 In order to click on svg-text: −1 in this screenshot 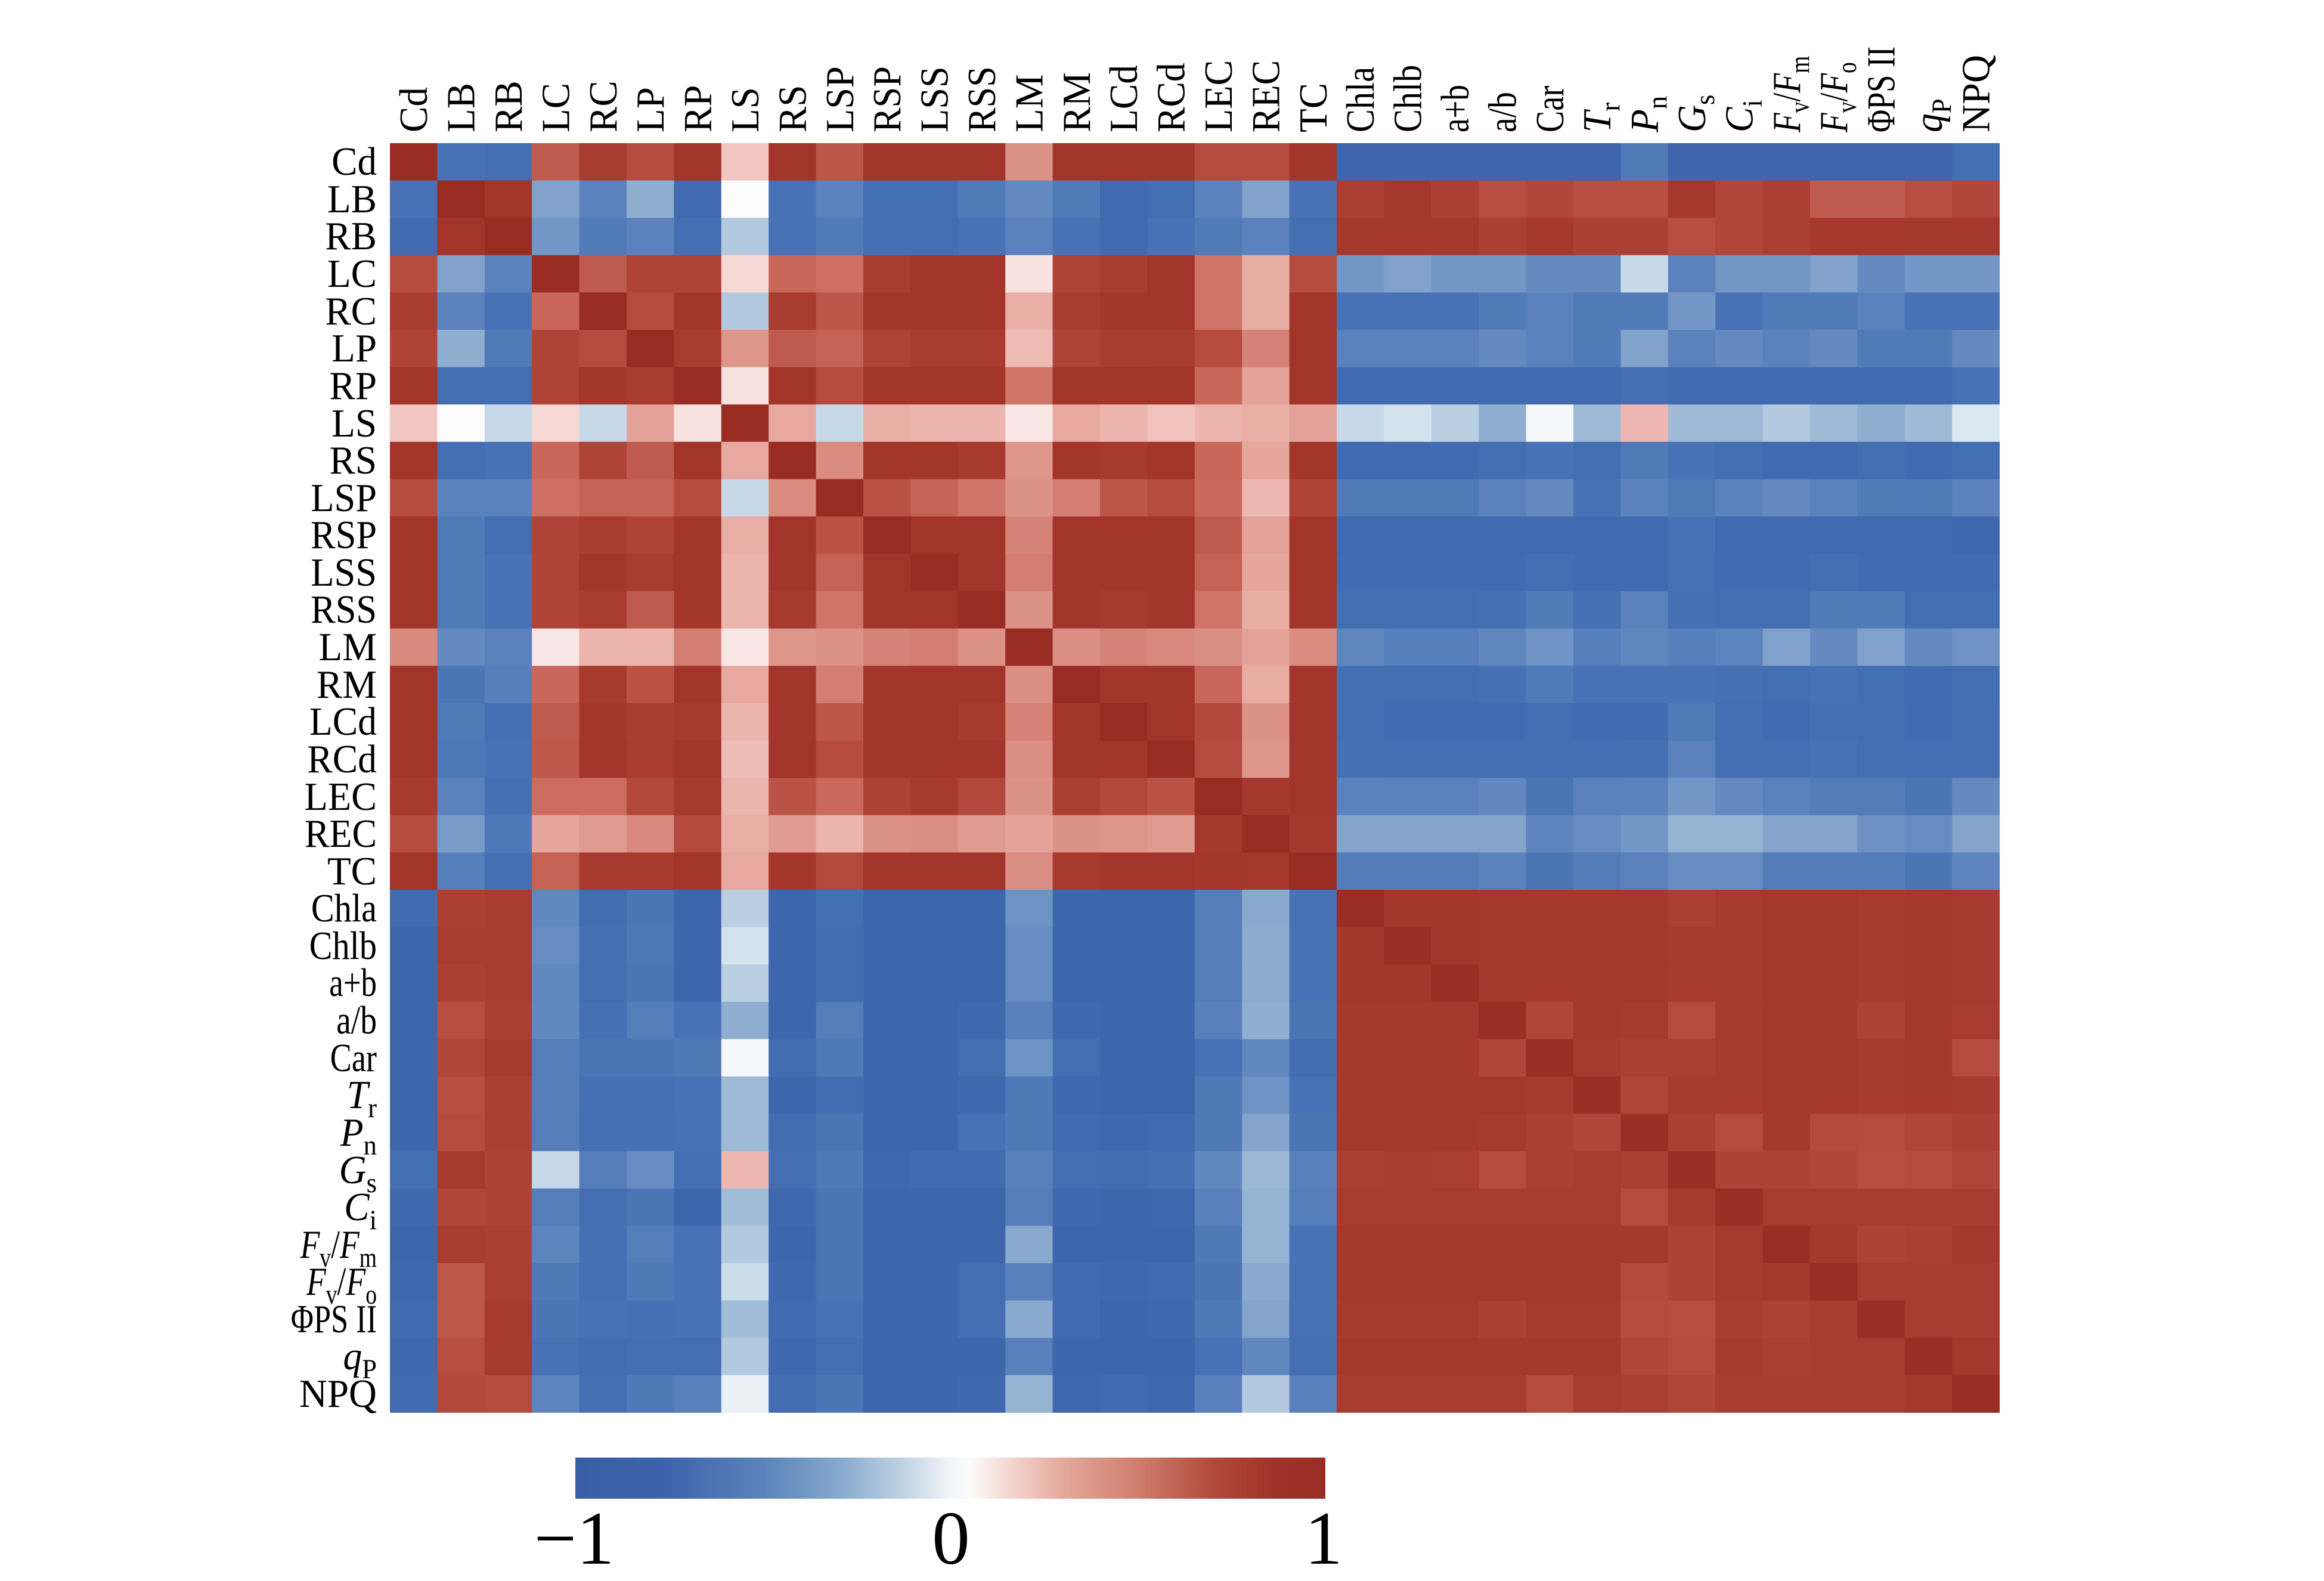, I will do `click(574, 1537)`.